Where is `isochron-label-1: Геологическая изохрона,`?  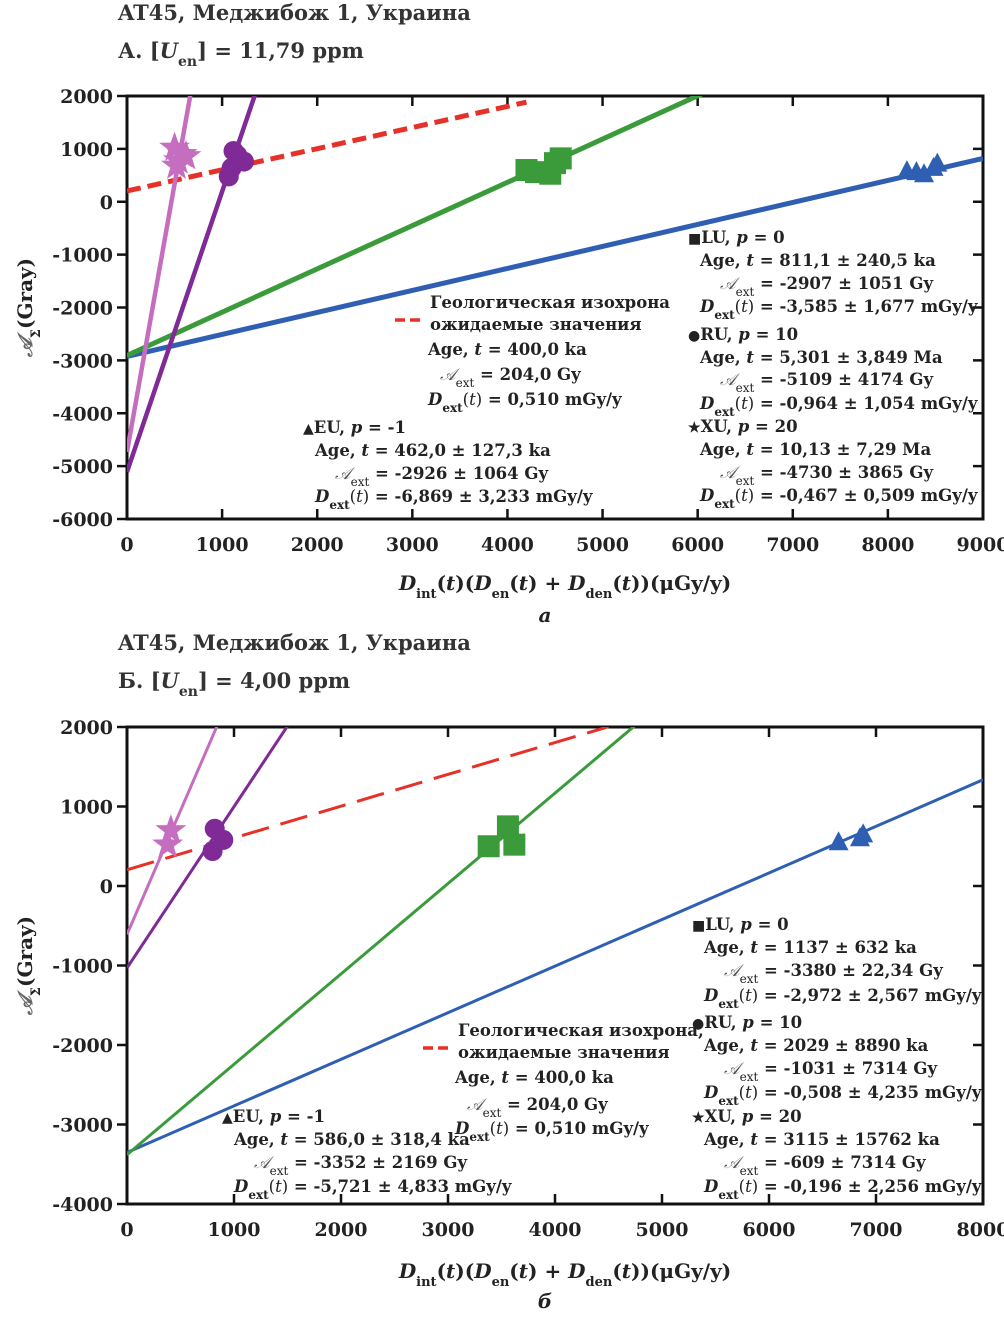
isochron-label-1: Геологическая изохрона, is located at coordinates (581, 1030).